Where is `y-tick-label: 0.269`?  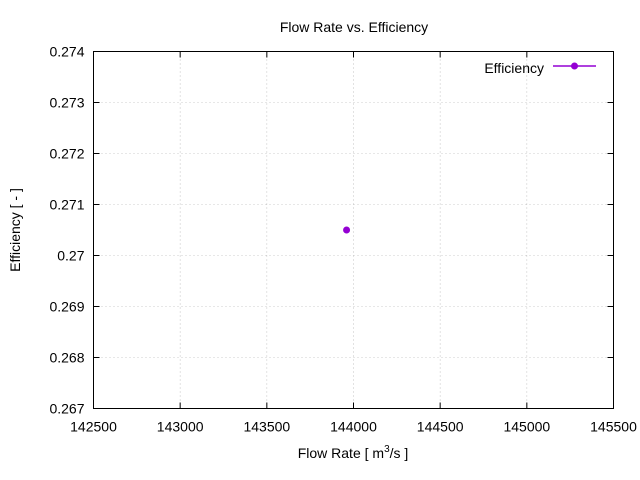
y-tick-label: 0.269 is located at coordinates (66, 307).